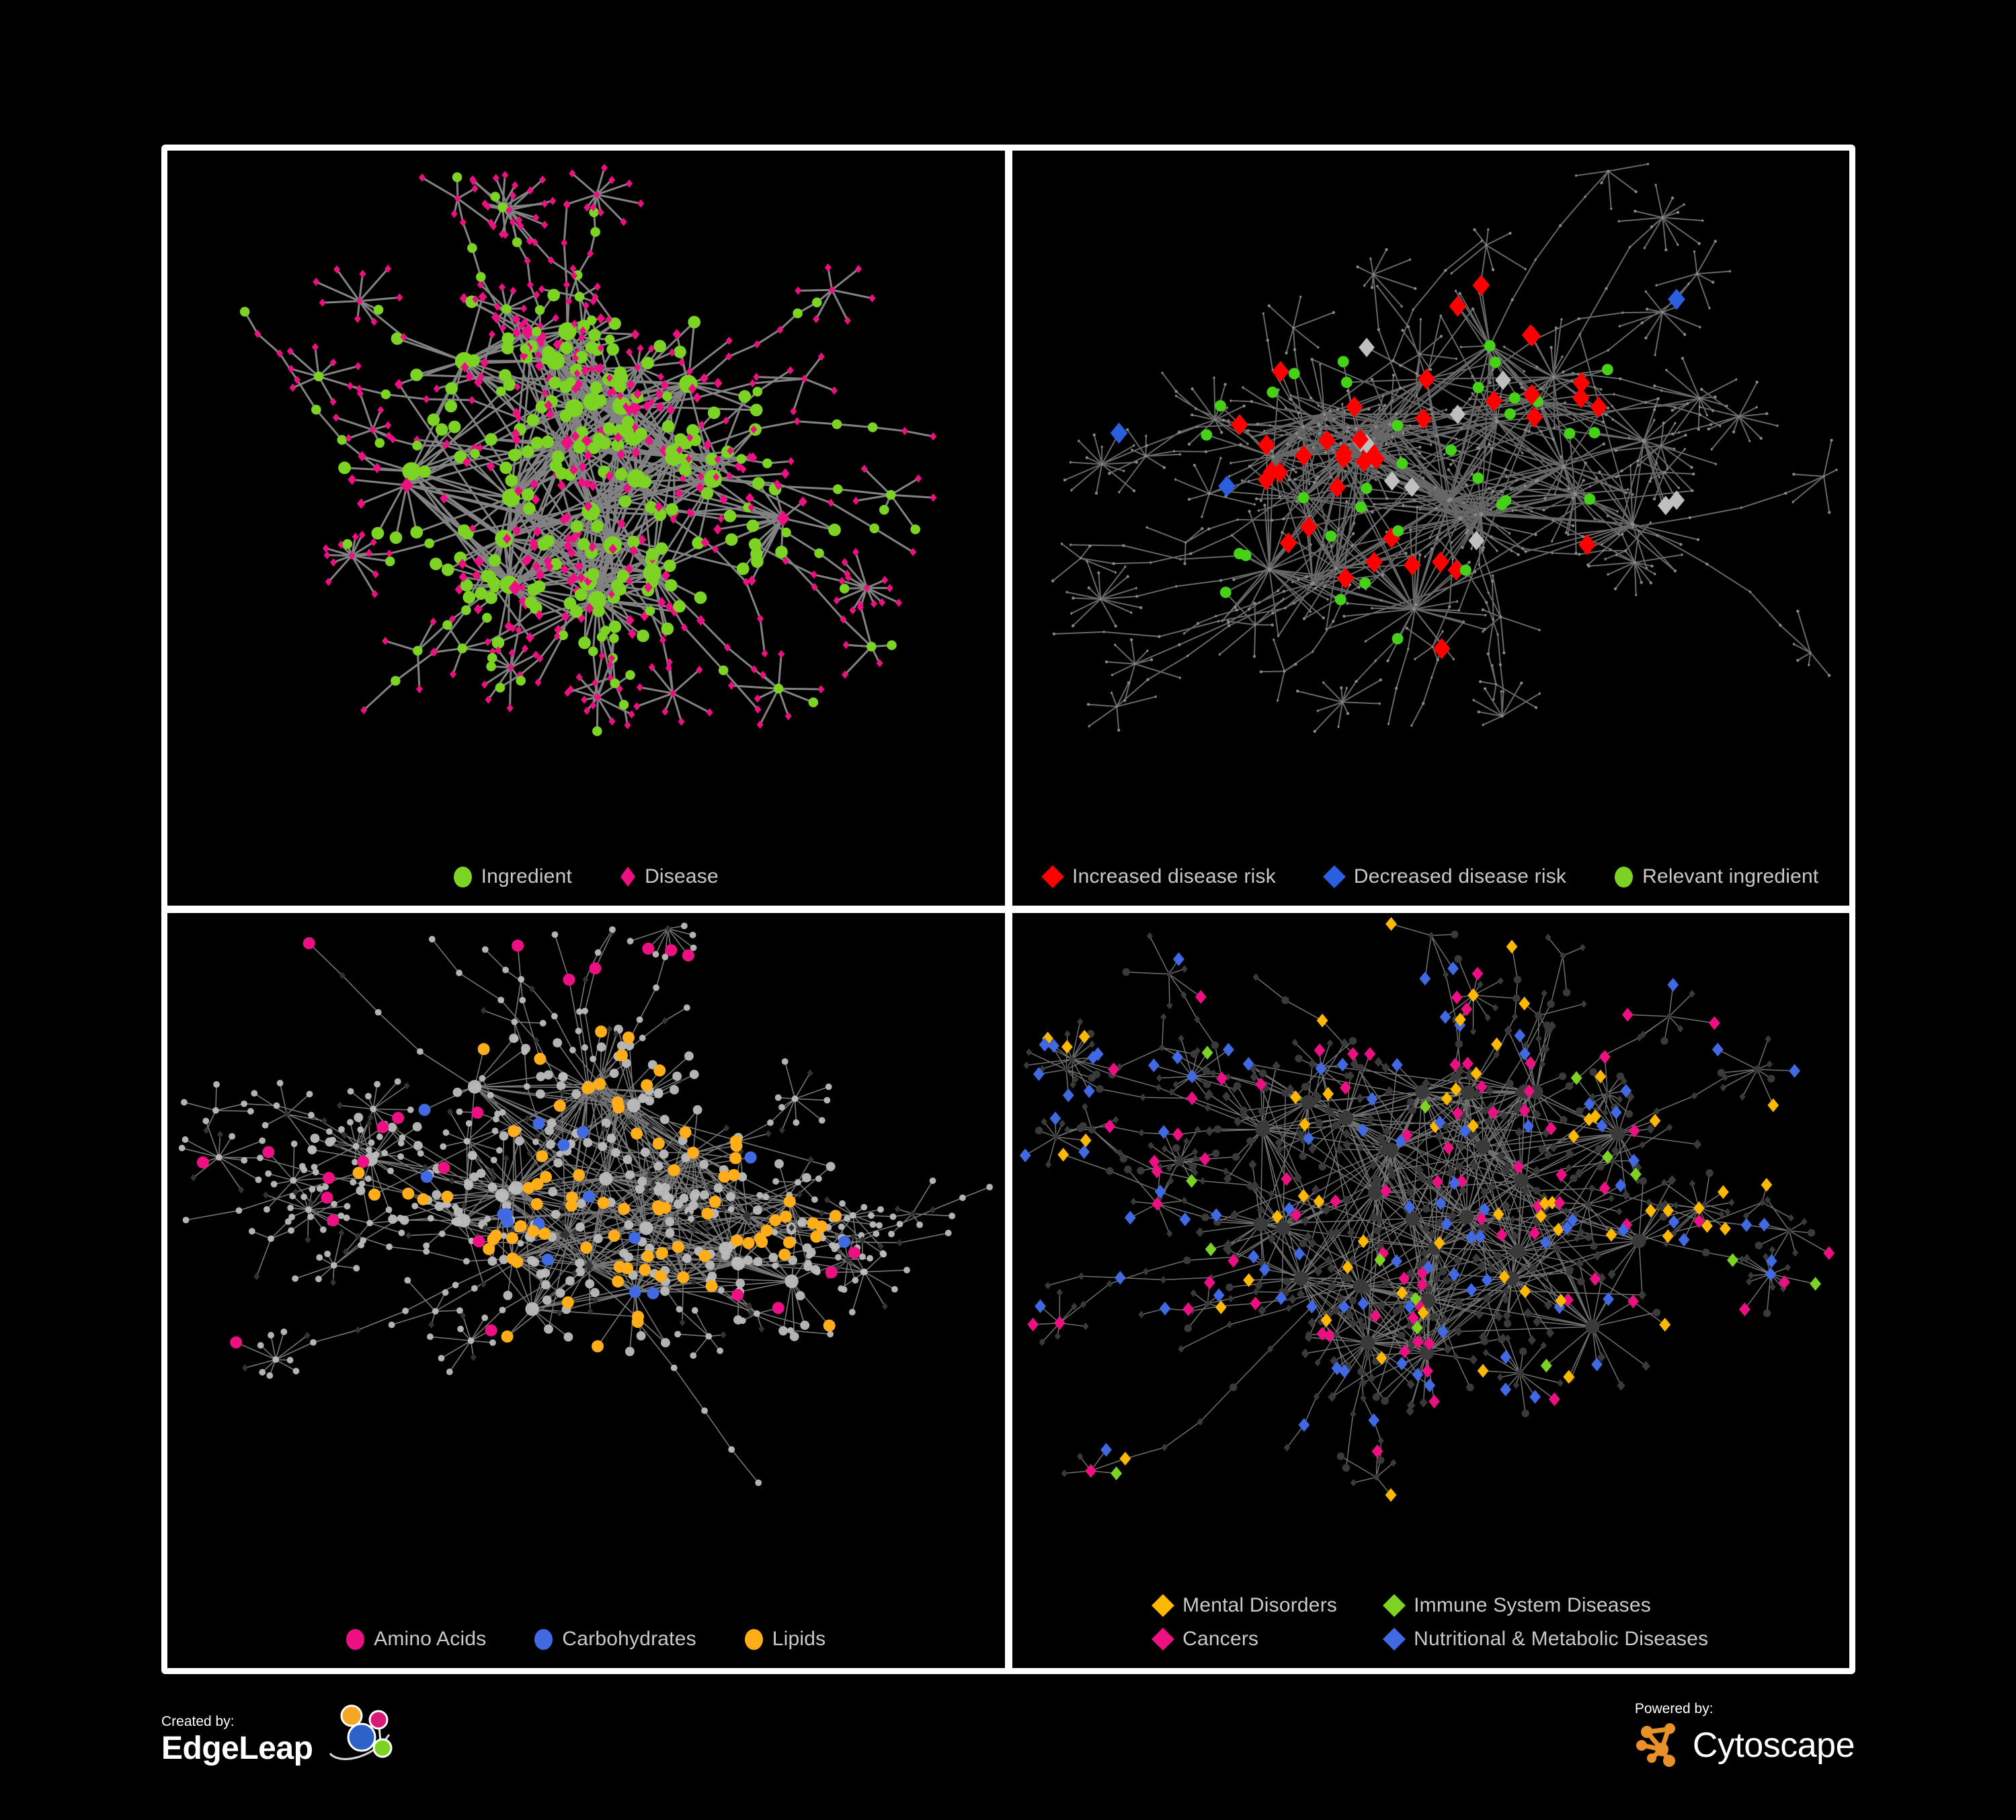  What do you see at coordinates (1660, 1745) in the screenshot?
I see `cytoscape-logo-icon` at bounding box center [1660, 1745].